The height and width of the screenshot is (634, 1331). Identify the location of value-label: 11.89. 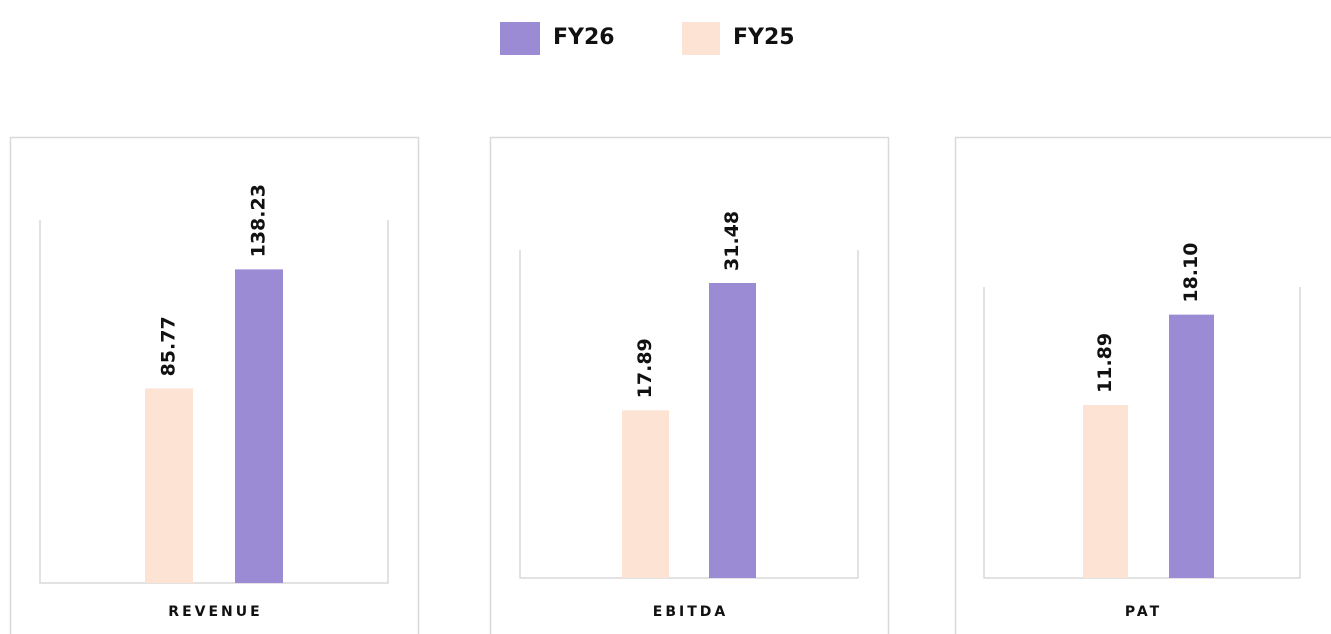
(1105, 363).